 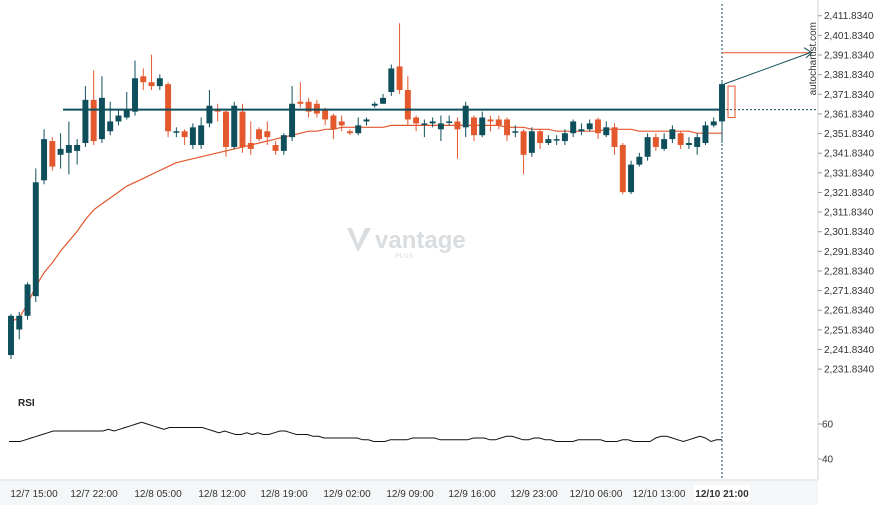 What do you see at coordinates (849, 271) in the screenshot?
I see `y-tick-label: 2,281.8340` at bounding box center [849, 271].